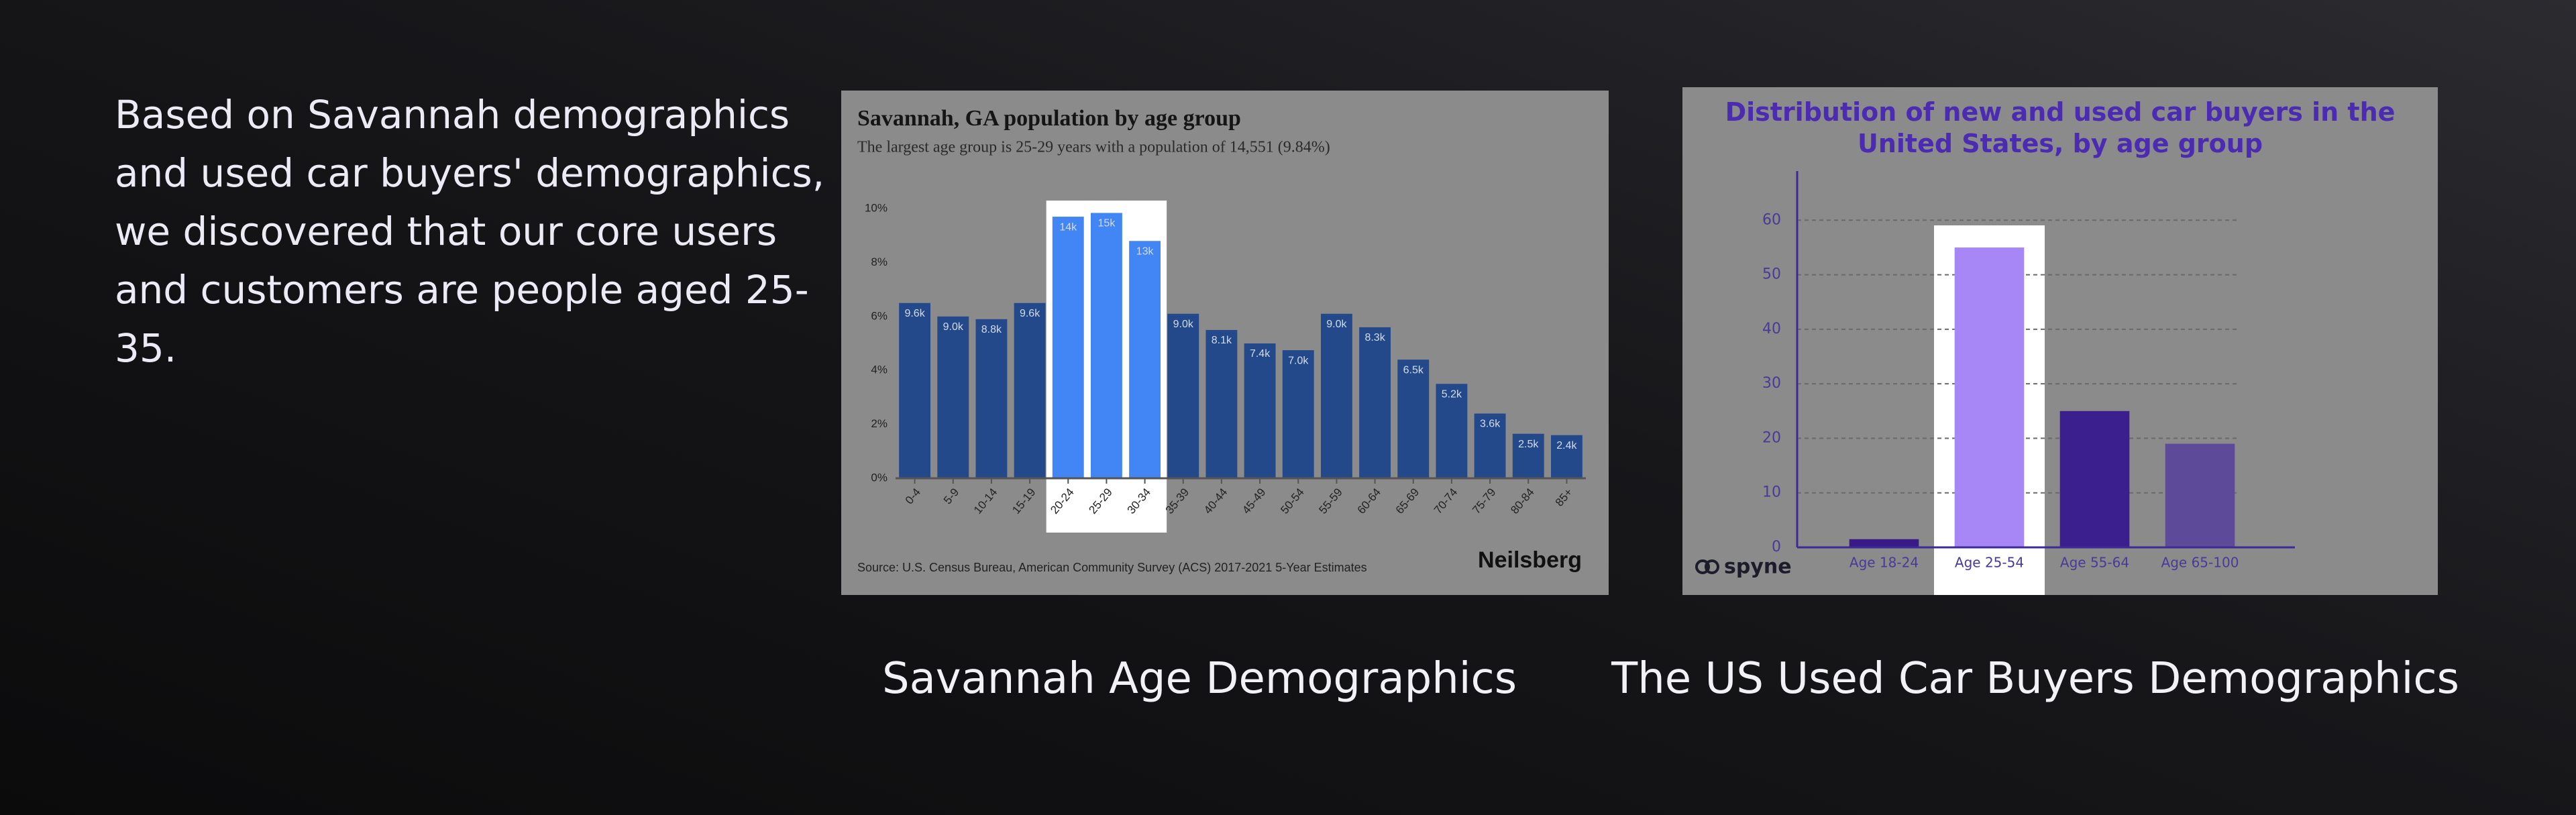 The height and width of the screenshot is (815, 2576). I want to click on x-tick-label: Age 65-100, so click(2200, 563).